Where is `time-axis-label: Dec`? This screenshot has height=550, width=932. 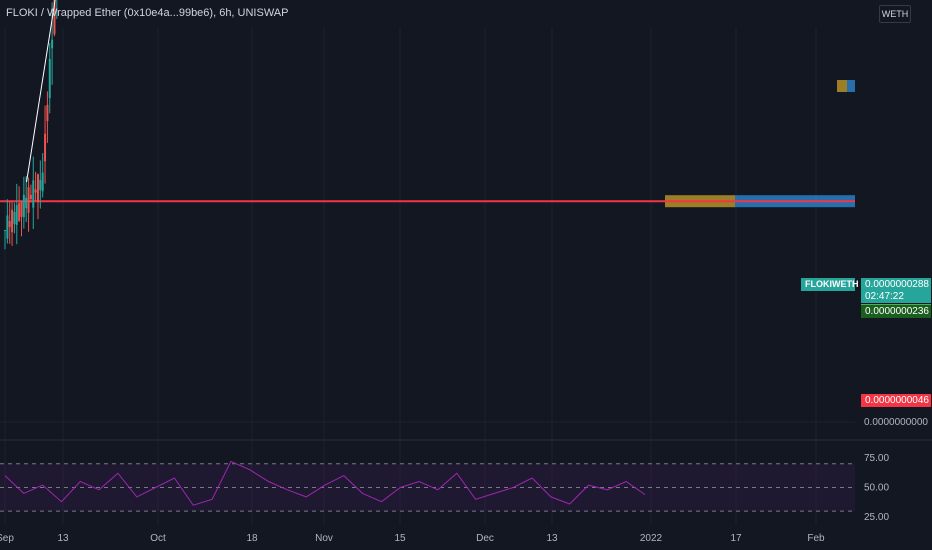 time-axis-label: Dec is located at coordinates (485, 538).